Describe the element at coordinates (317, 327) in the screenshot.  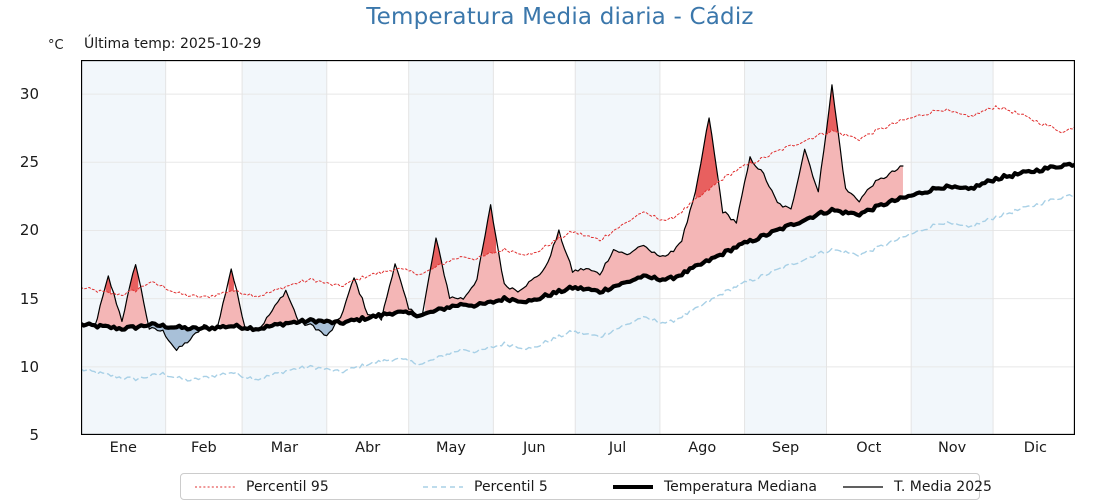
I see `cool-anomaly-fill` at that location.